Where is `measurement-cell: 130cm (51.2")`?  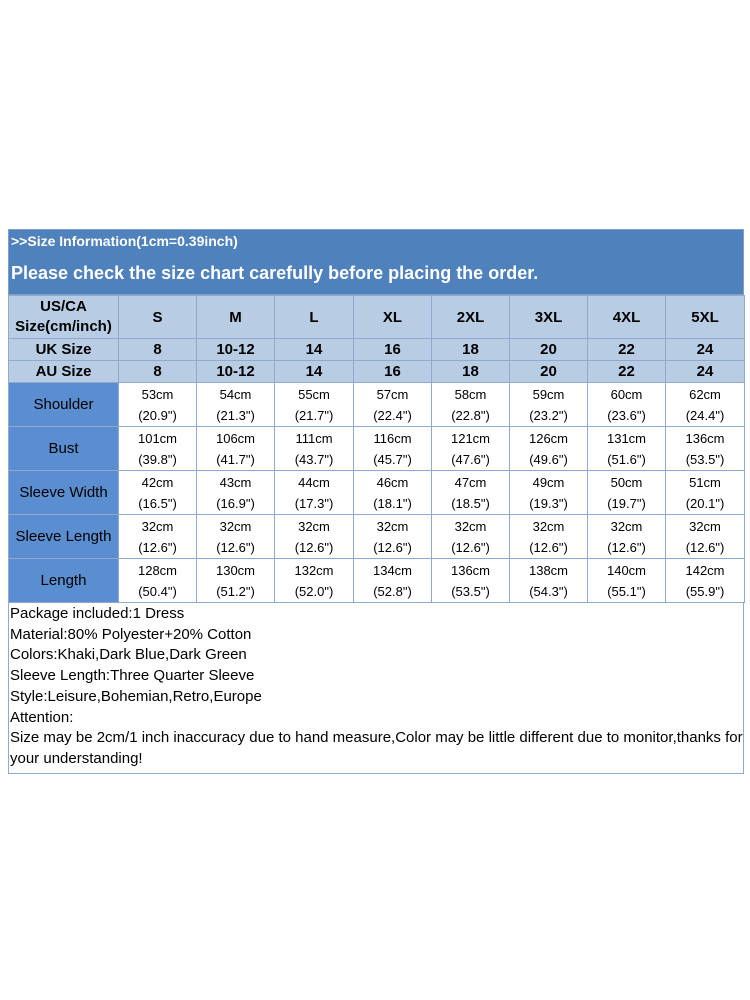
measurement-cell: 130cm (51.2") is located at coordinates (235, 580).